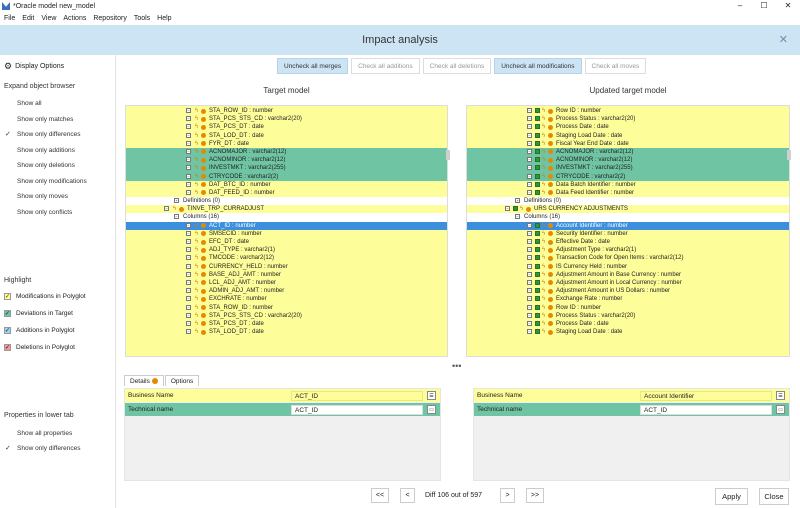 This screenshot has width=800, height=508. Describe the element at coordinates (507, 495) in the screenshot. I see `next-diff-button: >` at that location.